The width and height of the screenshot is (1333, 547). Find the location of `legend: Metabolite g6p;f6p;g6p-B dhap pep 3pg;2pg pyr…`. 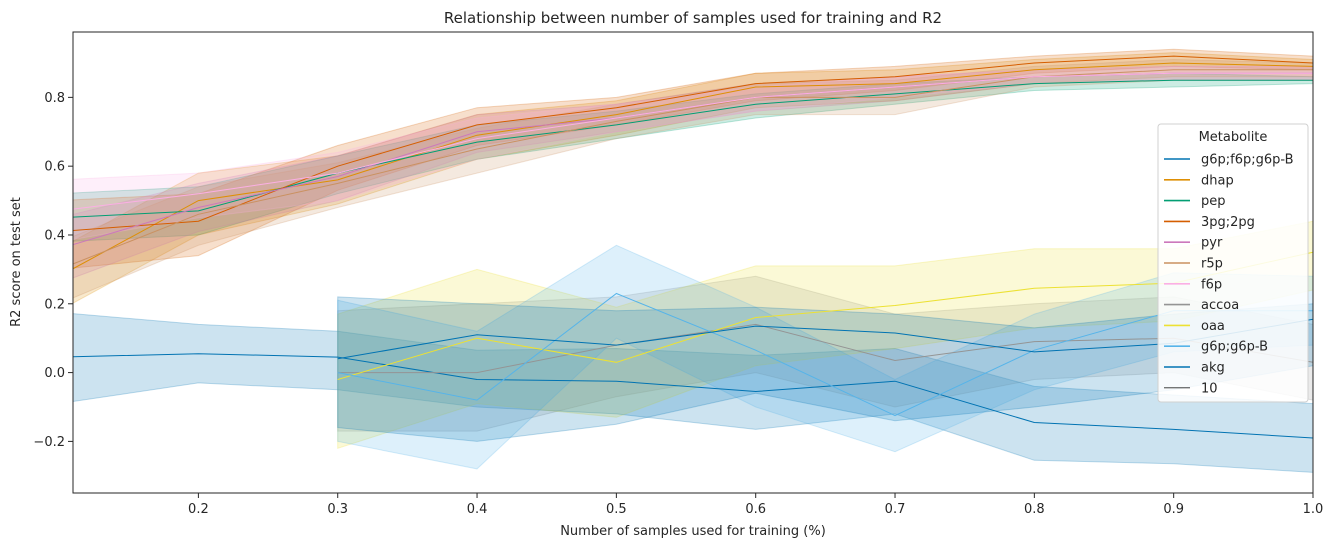

legend: Metabolite g6p;f6p;g6p-B dhap pep 3pg;2pg pyr… is located at coordinates (1233, 263).